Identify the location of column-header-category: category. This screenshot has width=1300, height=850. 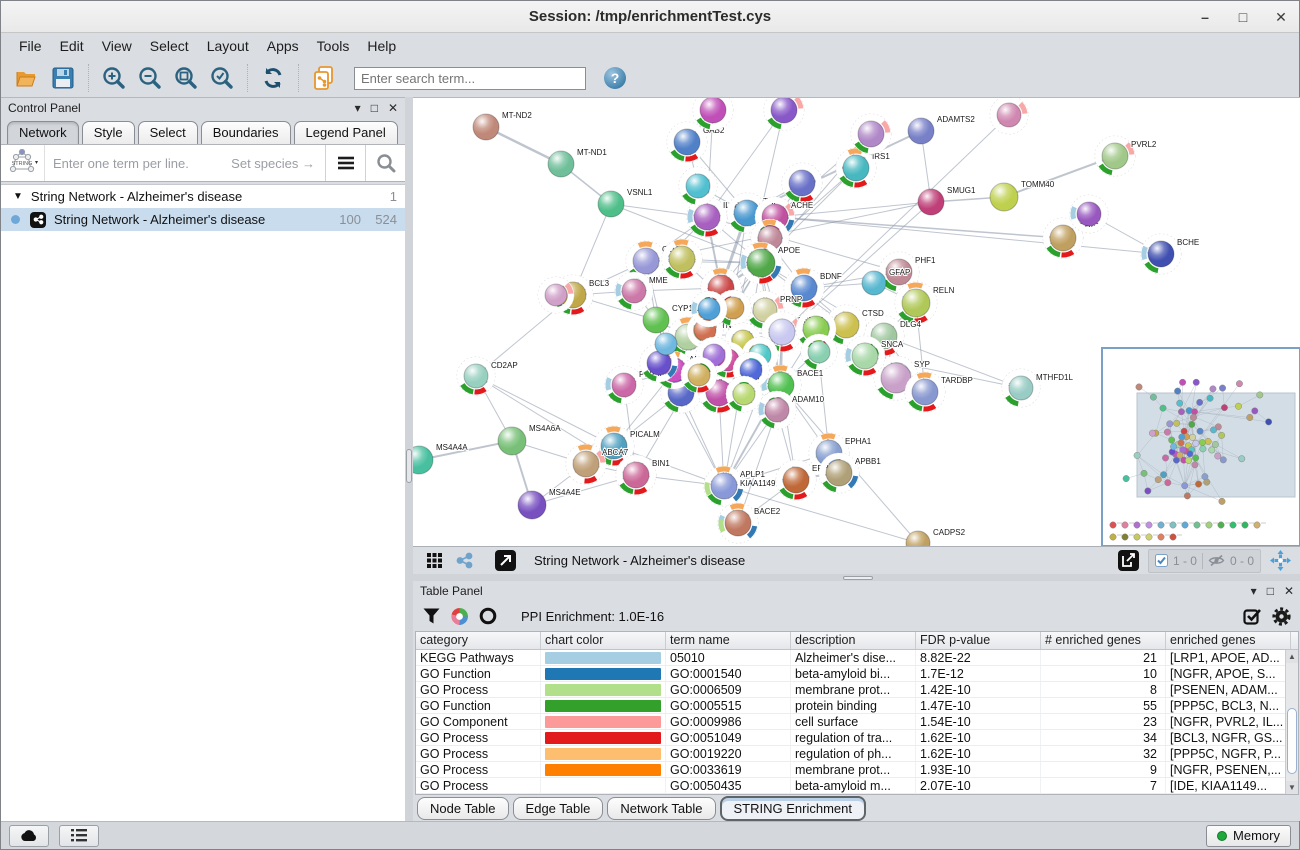
(478, 640).